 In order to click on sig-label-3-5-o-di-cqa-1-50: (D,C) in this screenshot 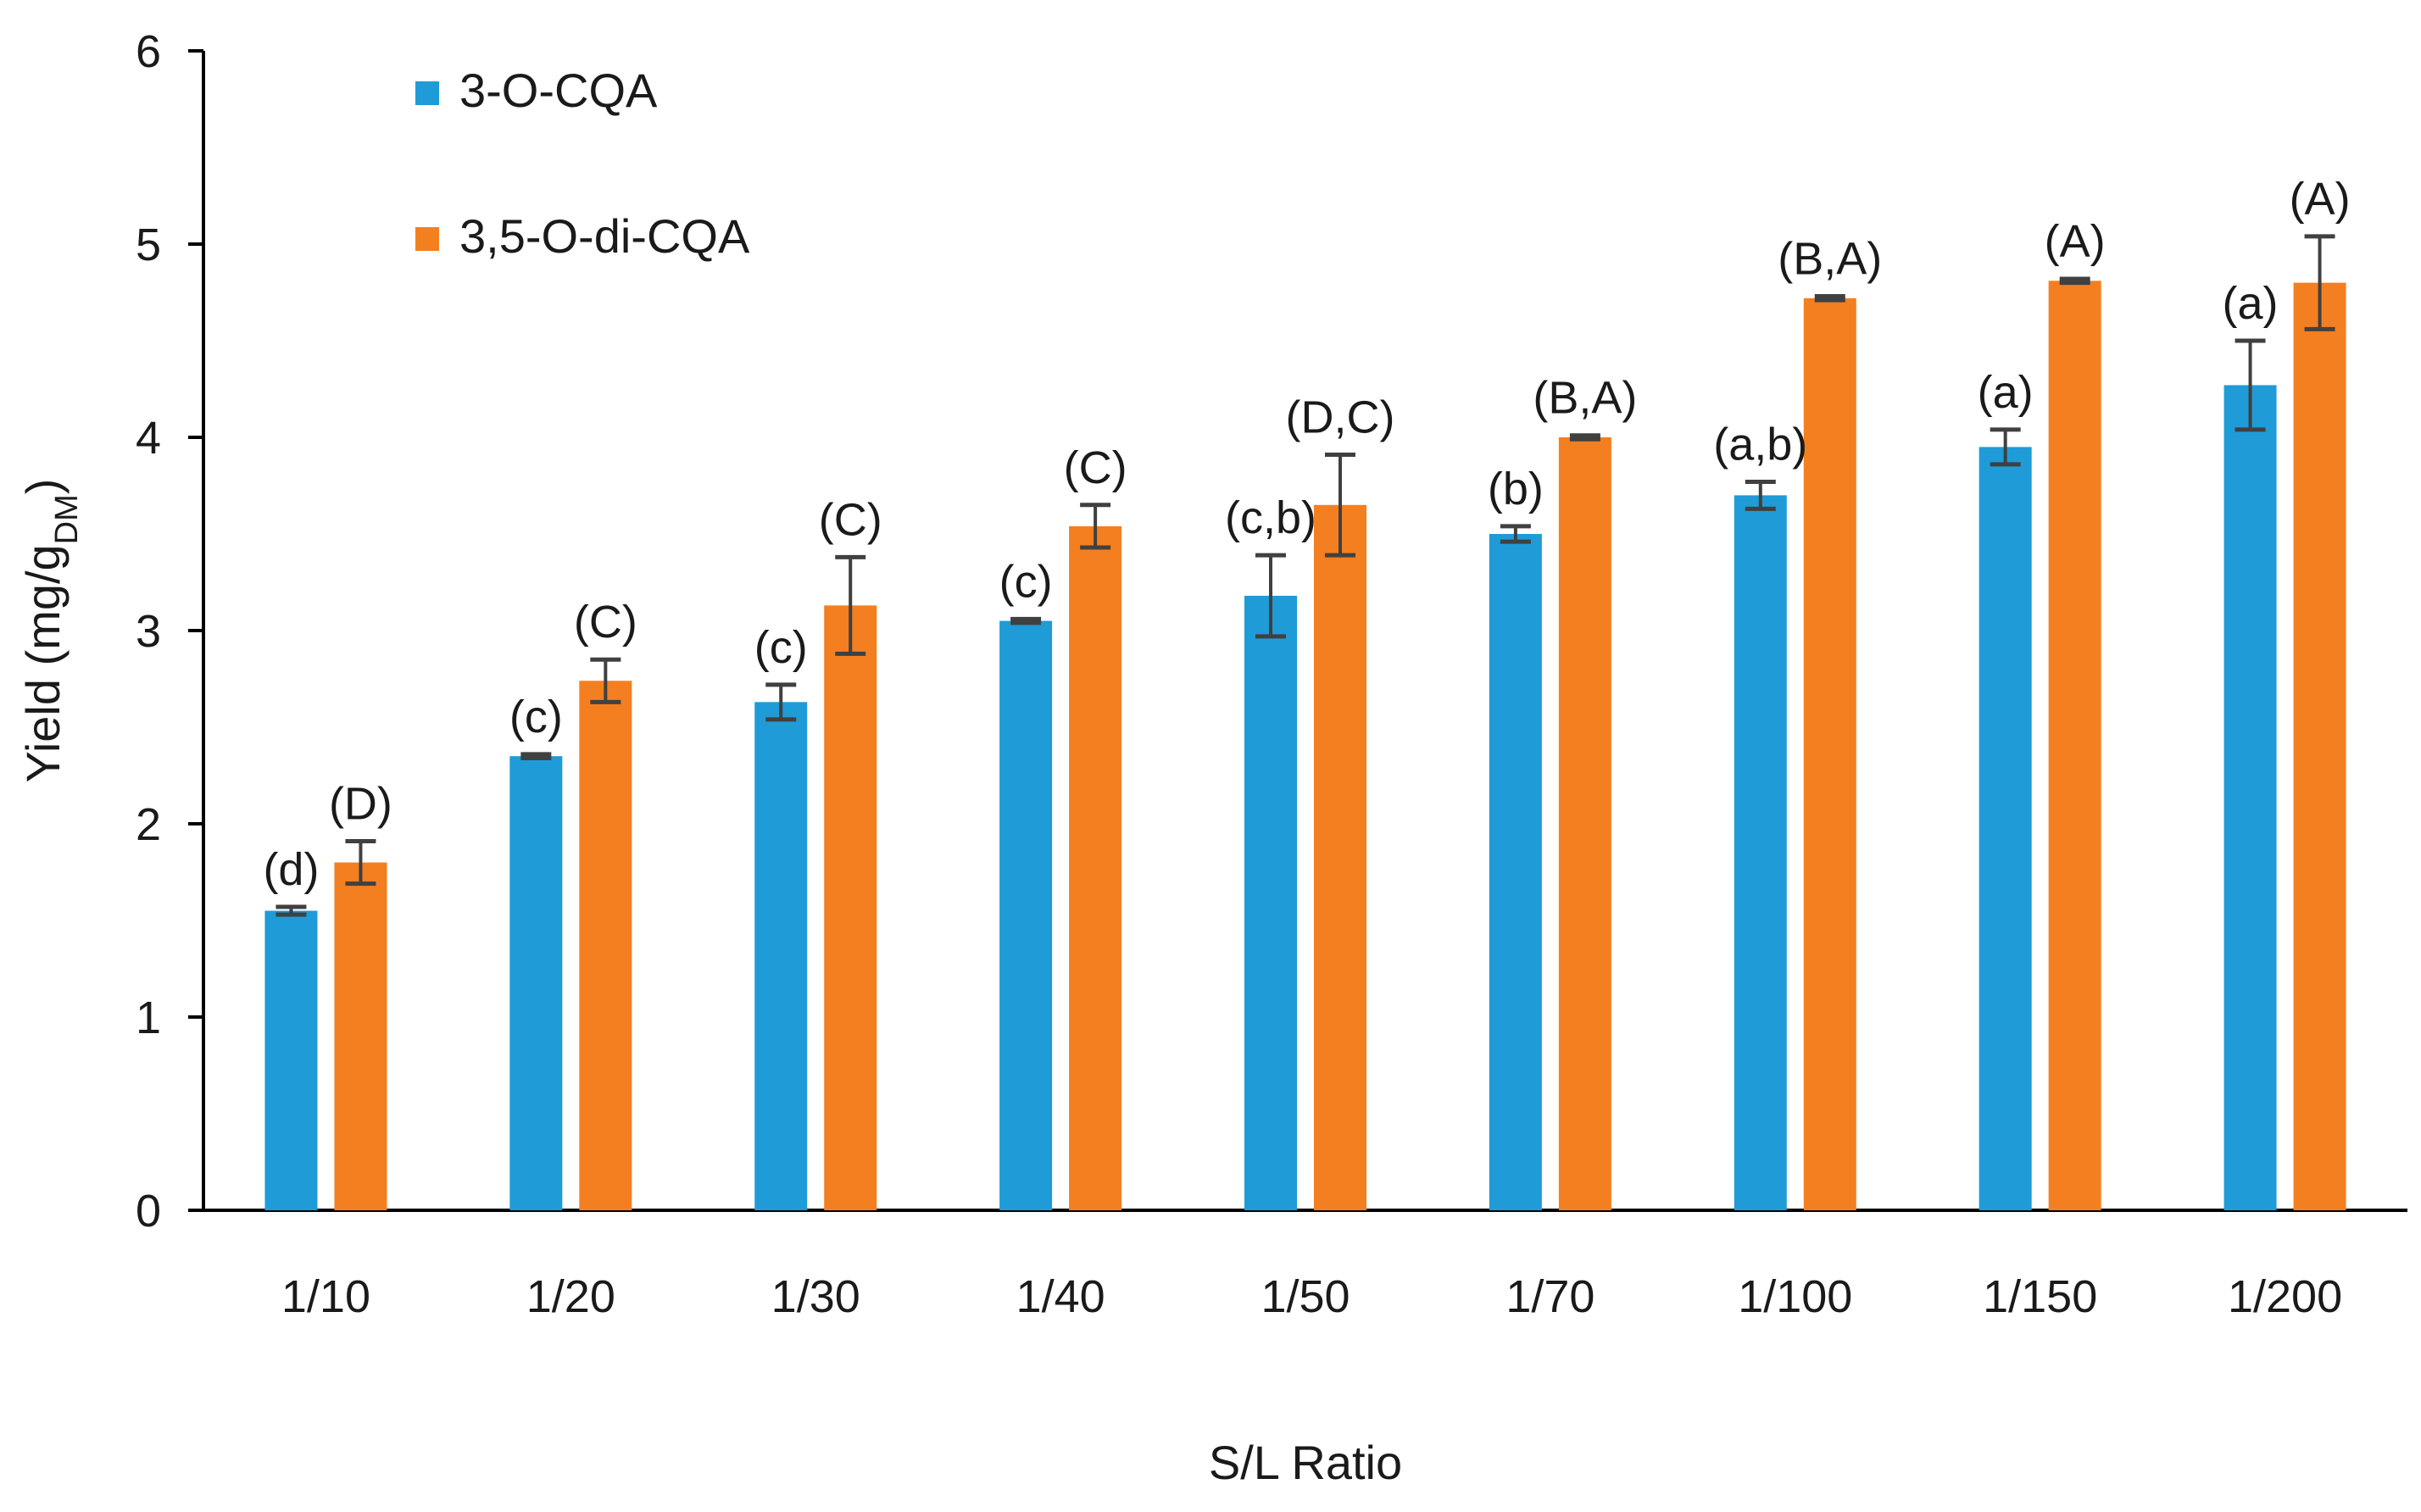, I will do `click(1340, 418)`.